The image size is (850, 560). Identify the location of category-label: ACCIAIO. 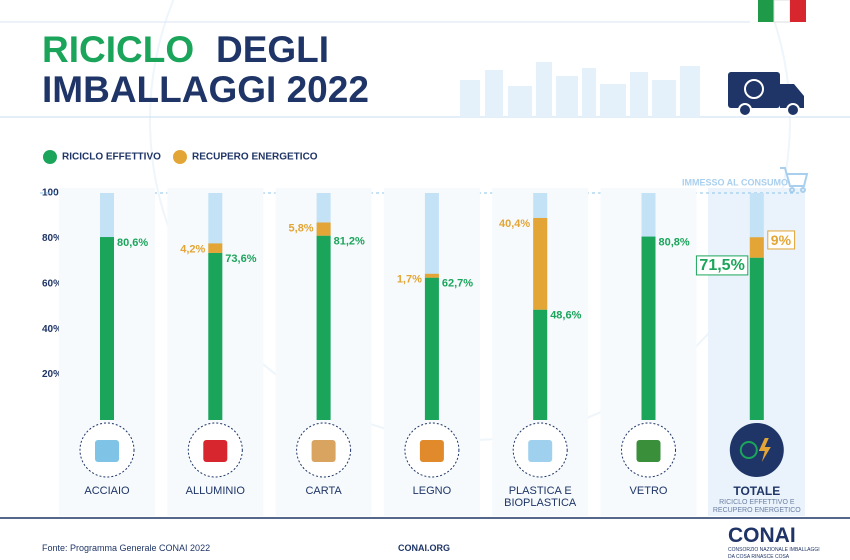
(107, 491).